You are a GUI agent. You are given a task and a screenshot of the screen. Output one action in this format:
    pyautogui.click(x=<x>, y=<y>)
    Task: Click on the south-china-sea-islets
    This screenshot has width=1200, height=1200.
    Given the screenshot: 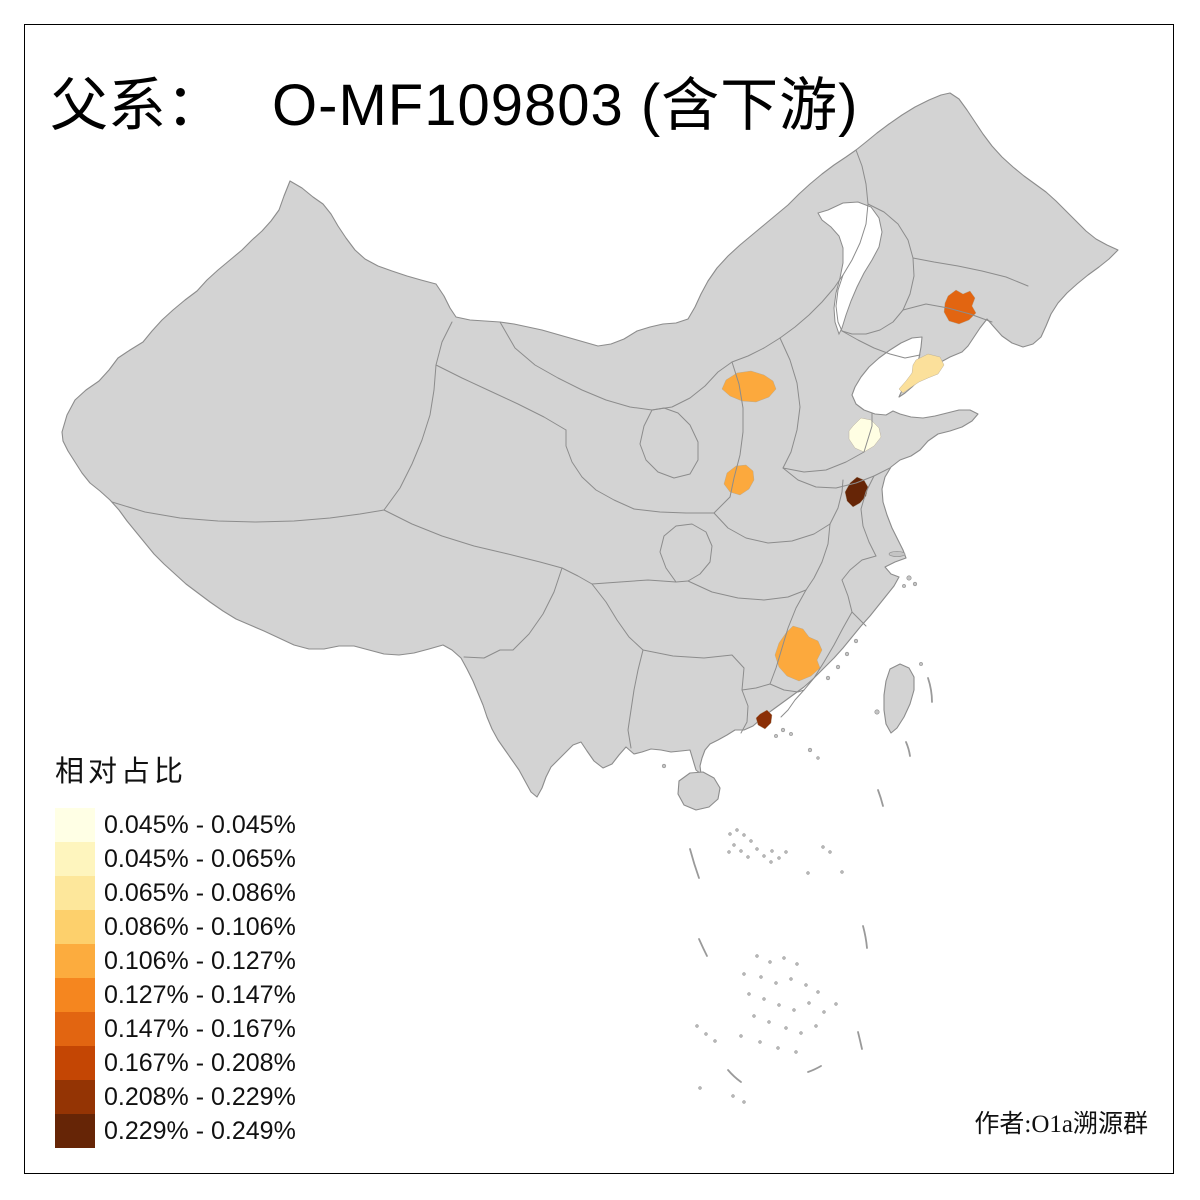 What is the action you would take?
    pyautogui.click(x=769, y=925)
    